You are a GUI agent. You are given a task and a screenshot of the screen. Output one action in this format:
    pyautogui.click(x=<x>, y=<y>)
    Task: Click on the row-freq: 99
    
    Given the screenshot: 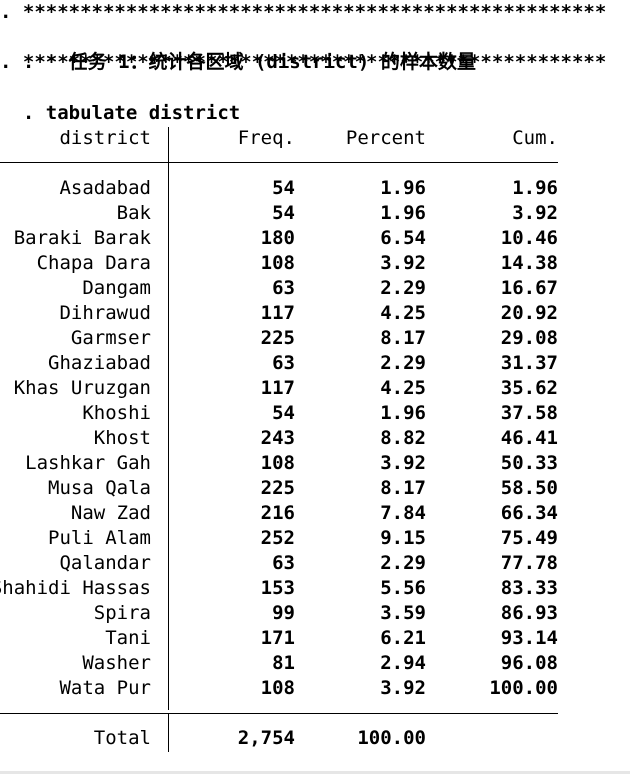 What is the action you would take?
    pyautogui.click(x=283, y=613)
    